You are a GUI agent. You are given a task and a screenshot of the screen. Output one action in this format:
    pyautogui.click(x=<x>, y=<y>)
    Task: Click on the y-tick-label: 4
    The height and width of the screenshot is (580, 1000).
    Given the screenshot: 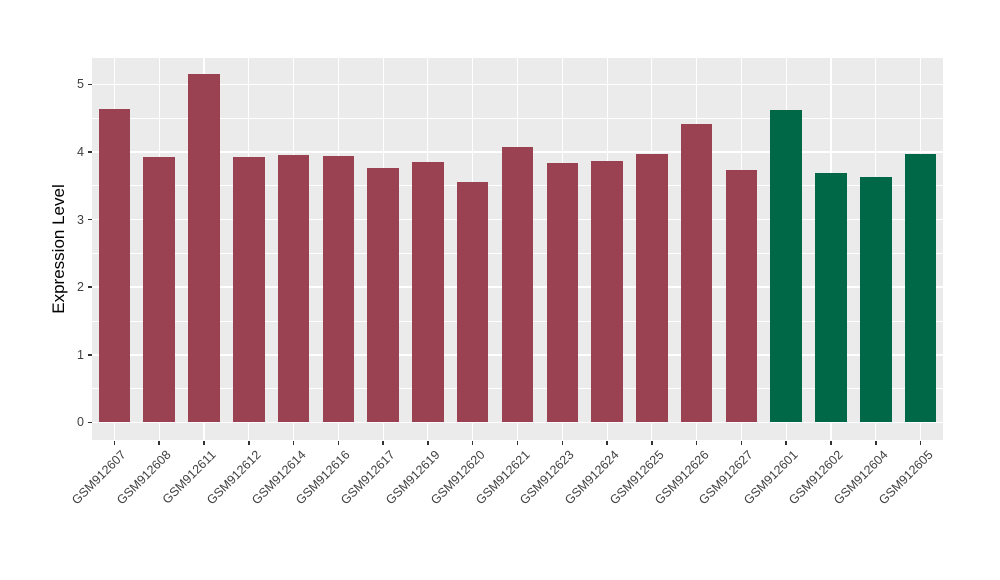 What is the action you would take?
    pyautogui.click(x=80, y=151)
    